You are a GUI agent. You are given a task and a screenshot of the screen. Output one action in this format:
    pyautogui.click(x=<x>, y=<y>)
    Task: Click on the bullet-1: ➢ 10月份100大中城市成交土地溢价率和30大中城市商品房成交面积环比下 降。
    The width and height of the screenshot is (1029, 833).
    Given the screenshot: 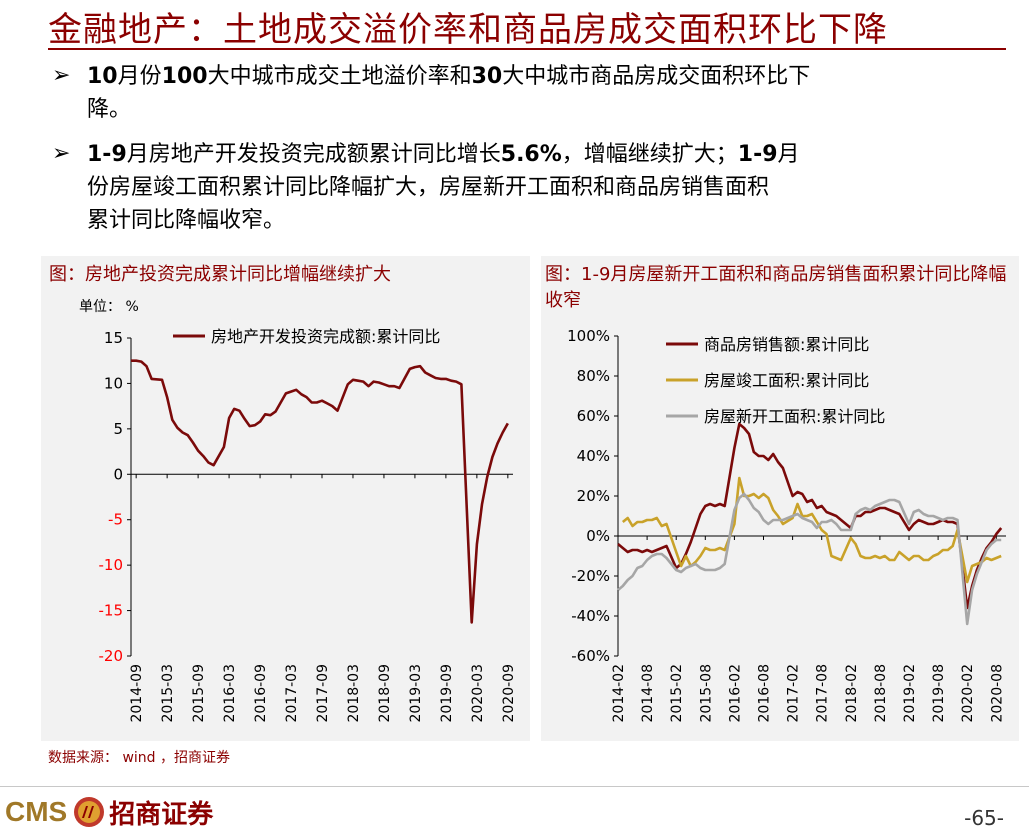 What is the action you would take?
    pyautogui.click(x=532, y=95)
    